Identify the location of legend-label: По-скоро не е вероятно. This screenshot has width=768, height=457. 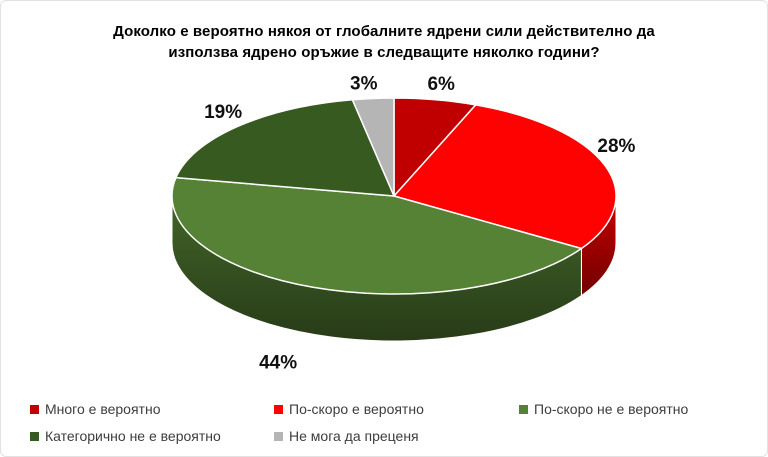
(611, 409).